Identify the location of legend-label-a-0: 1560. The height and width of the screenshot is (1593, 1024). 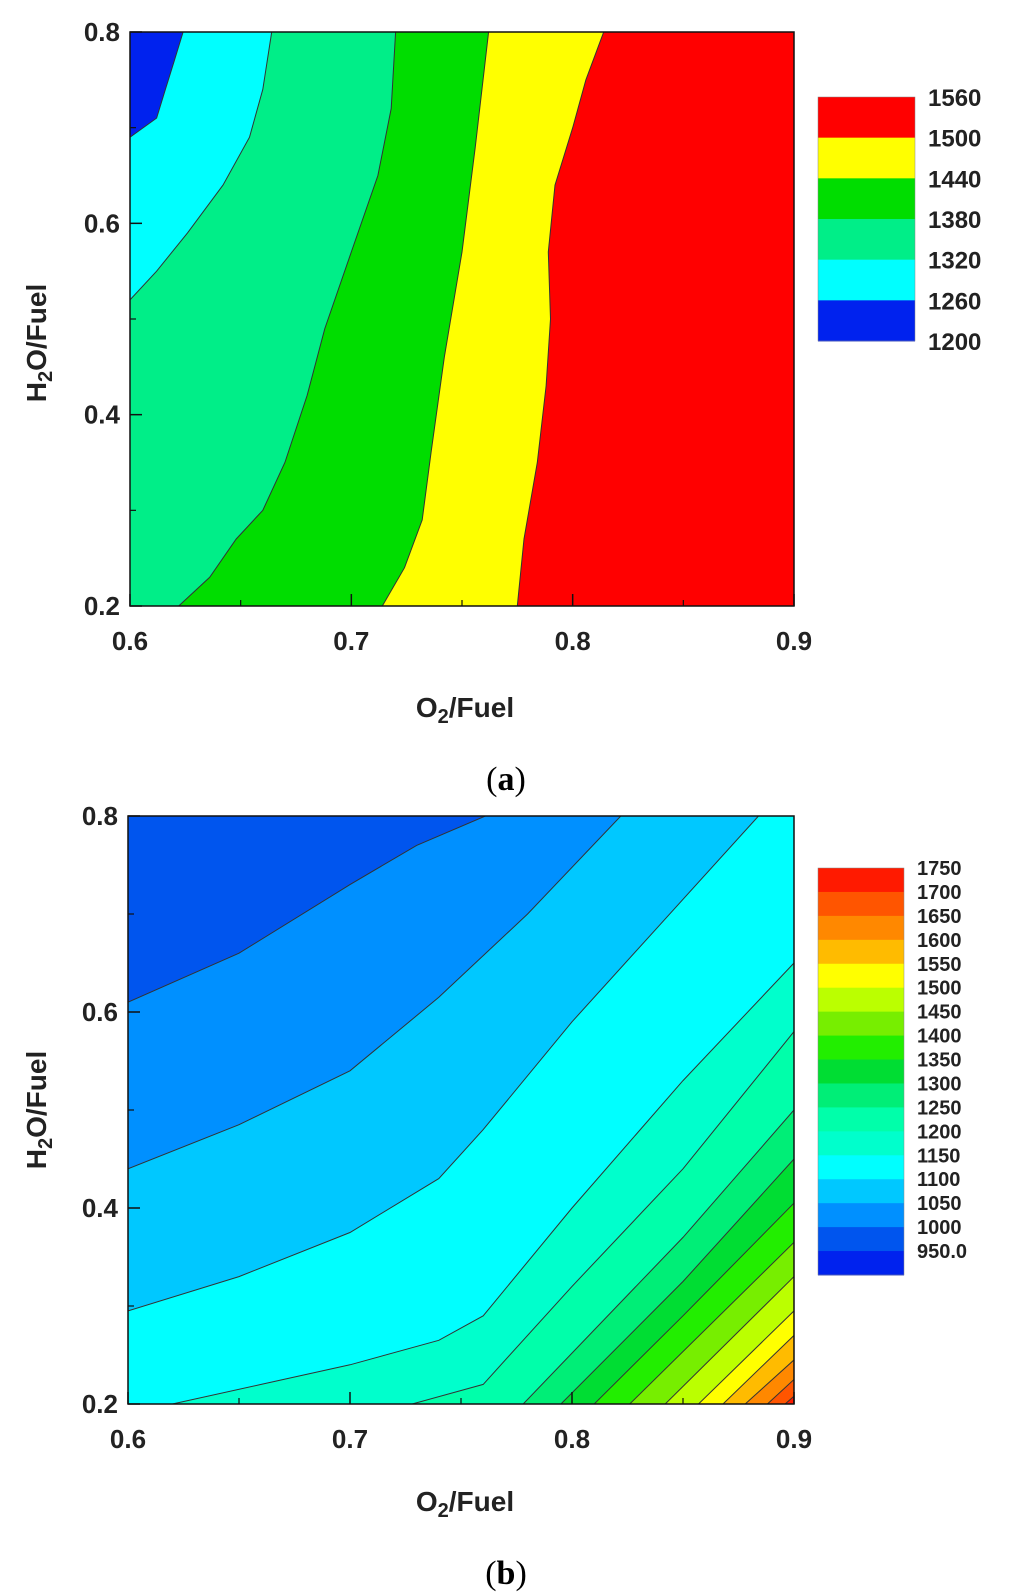
(954, 98).